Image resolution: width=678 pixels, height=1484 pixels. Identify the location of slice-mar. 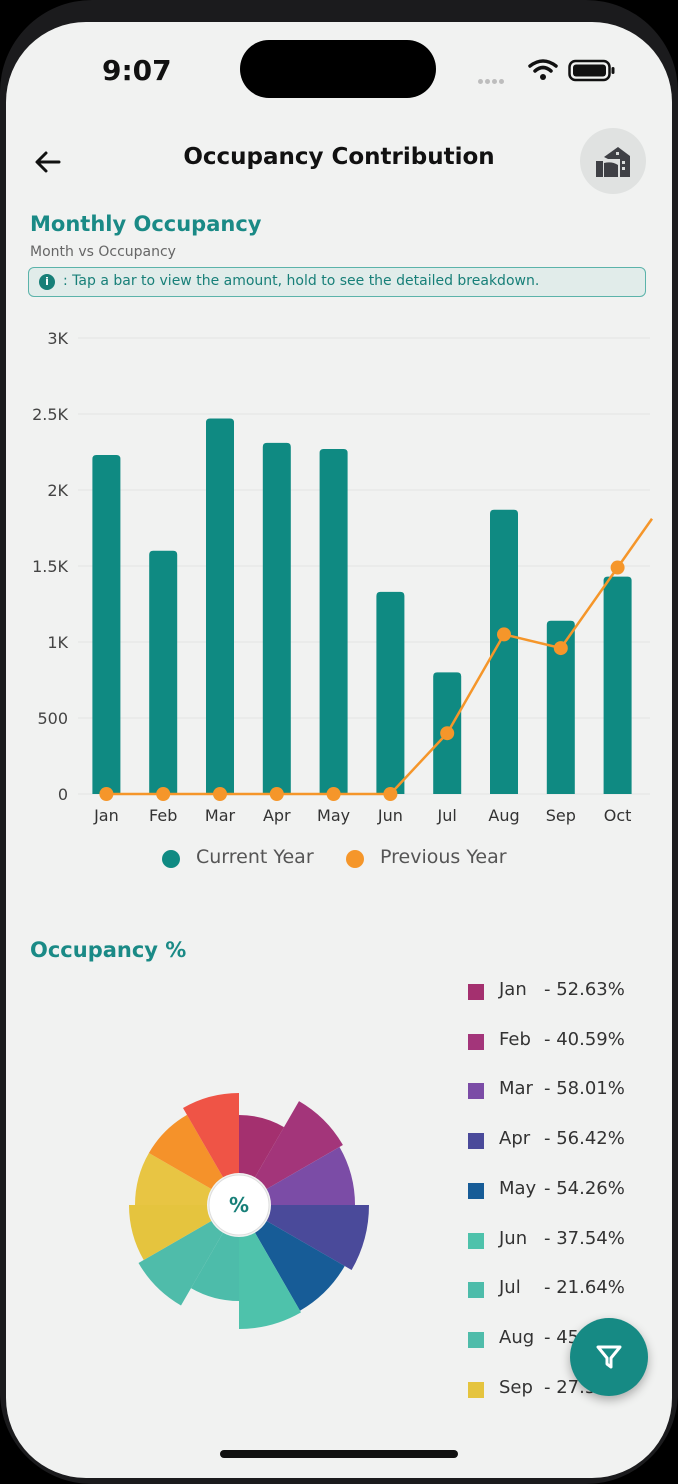
(311, 1176).